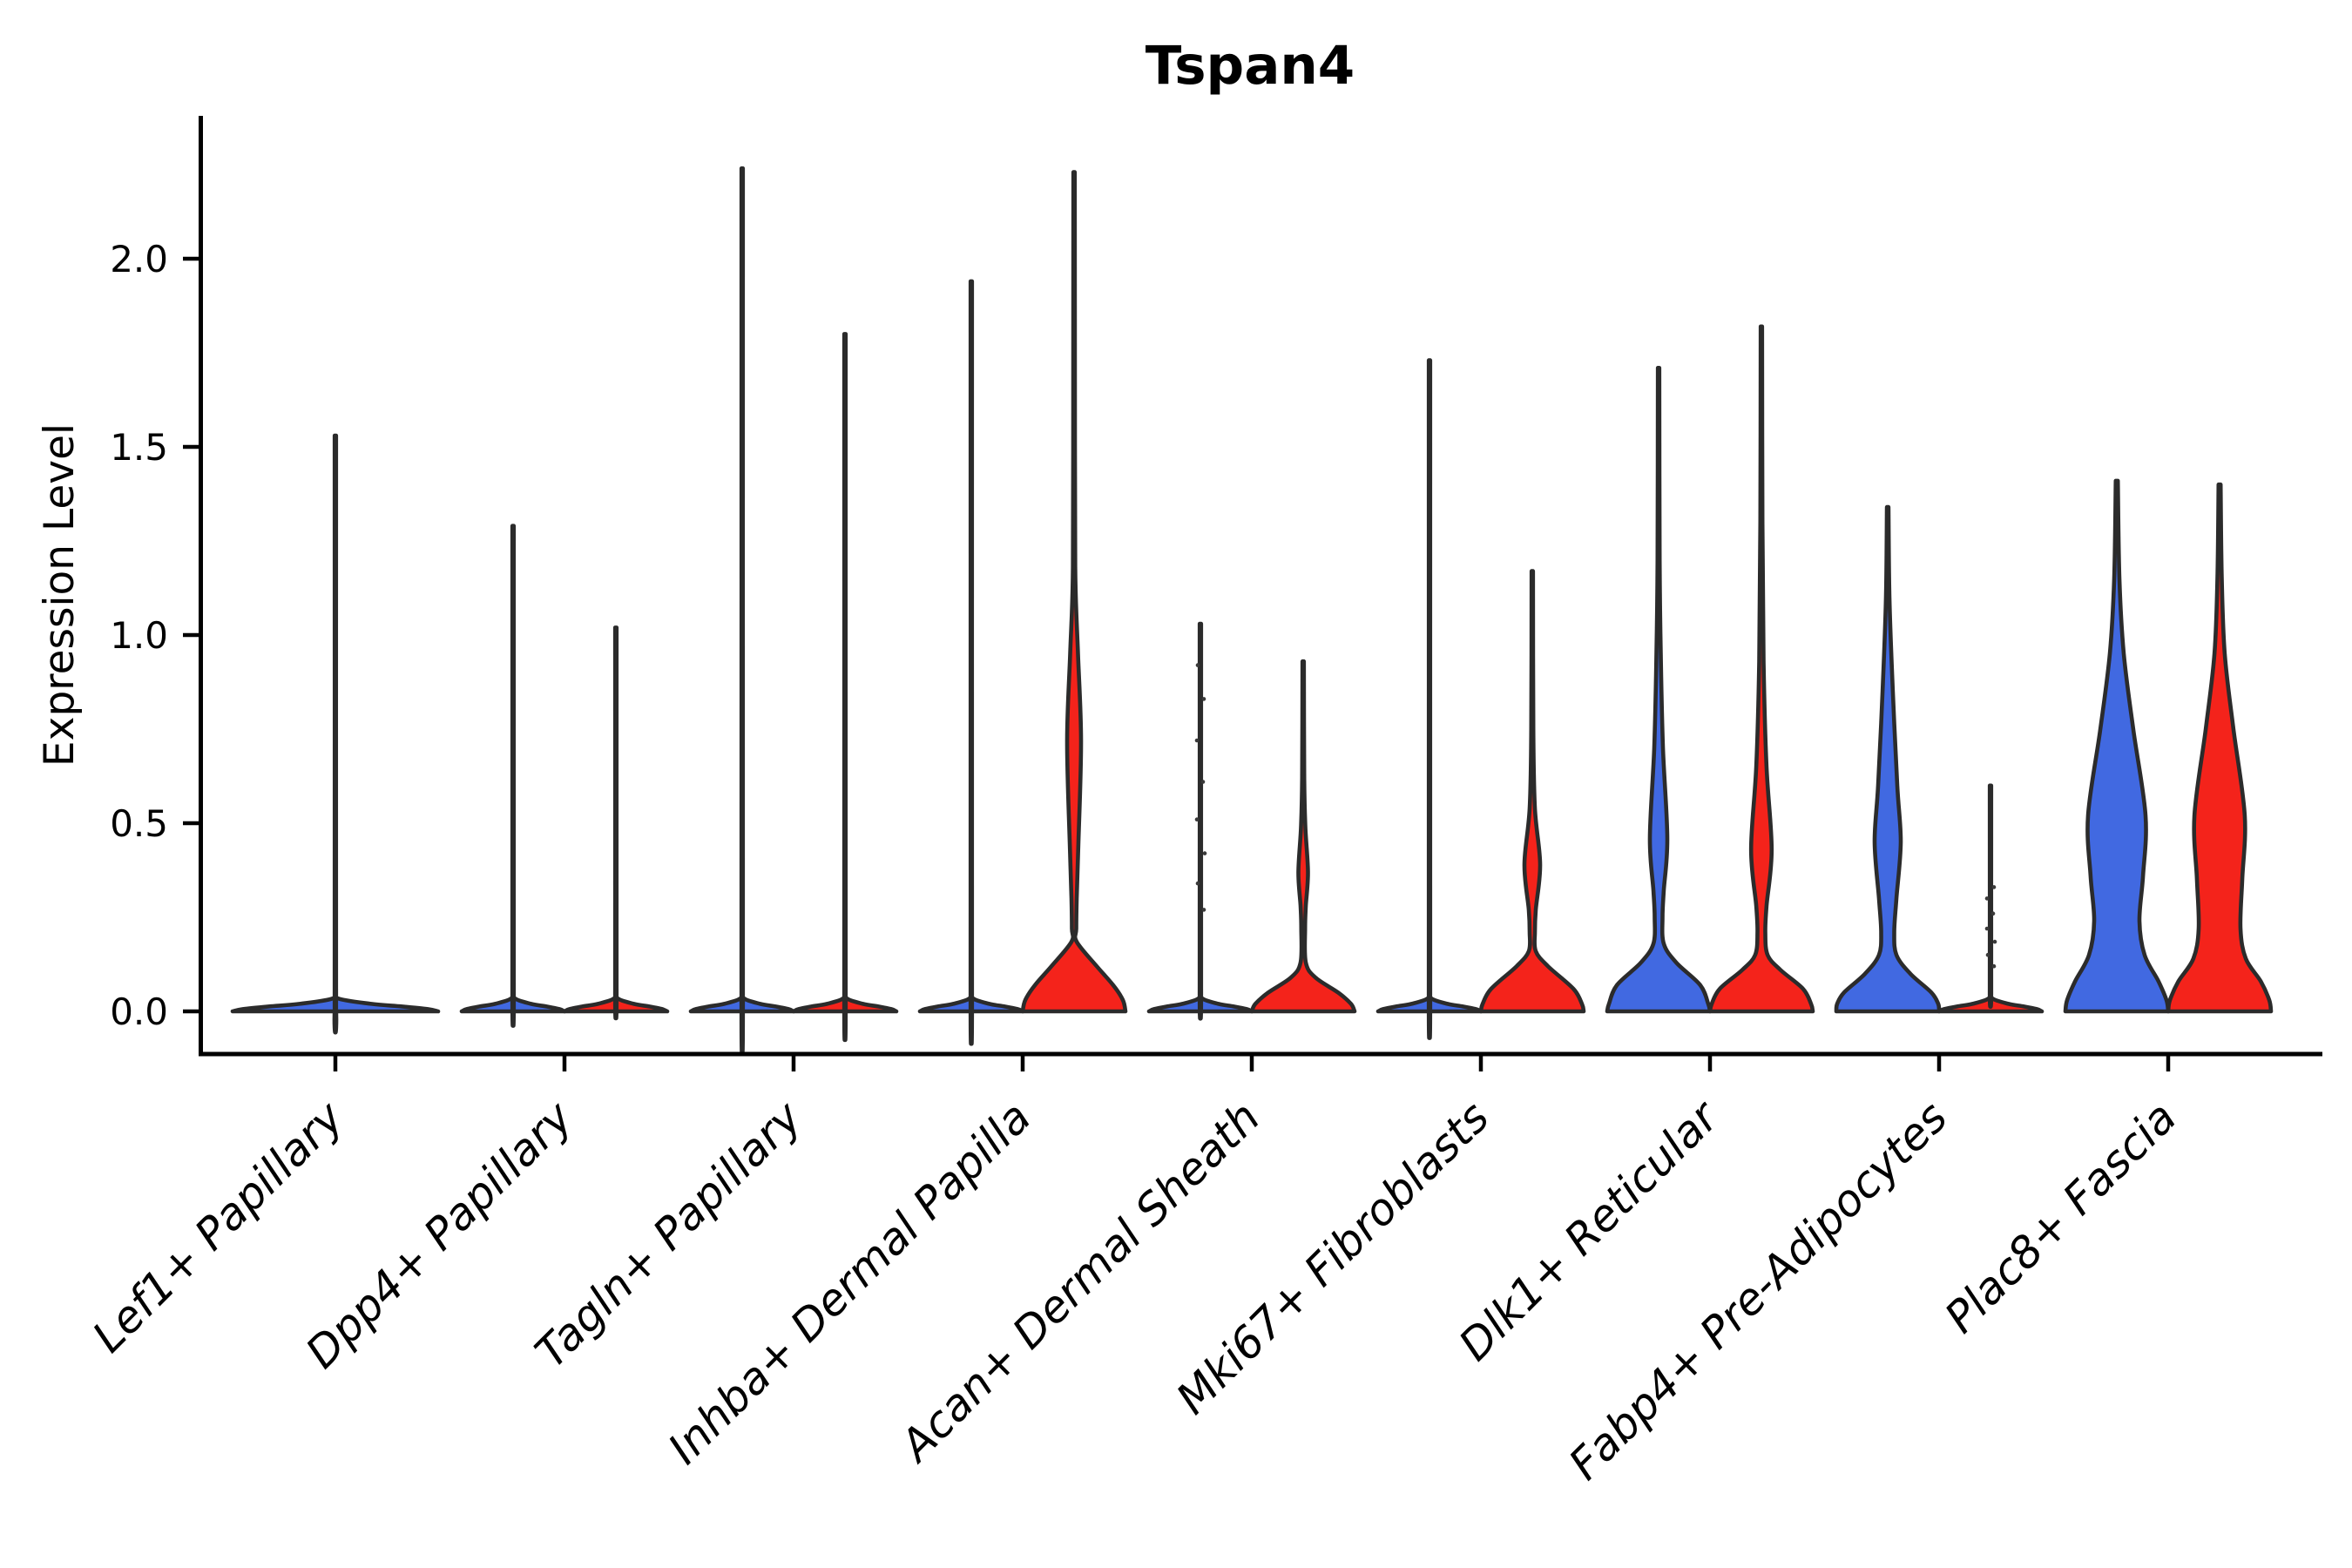 The width and height of the screenshot is (2352, 1568). Describe the element at coordinates (139, 635) in the screenshot. I see `y-tick-label: 1.0` at that location.